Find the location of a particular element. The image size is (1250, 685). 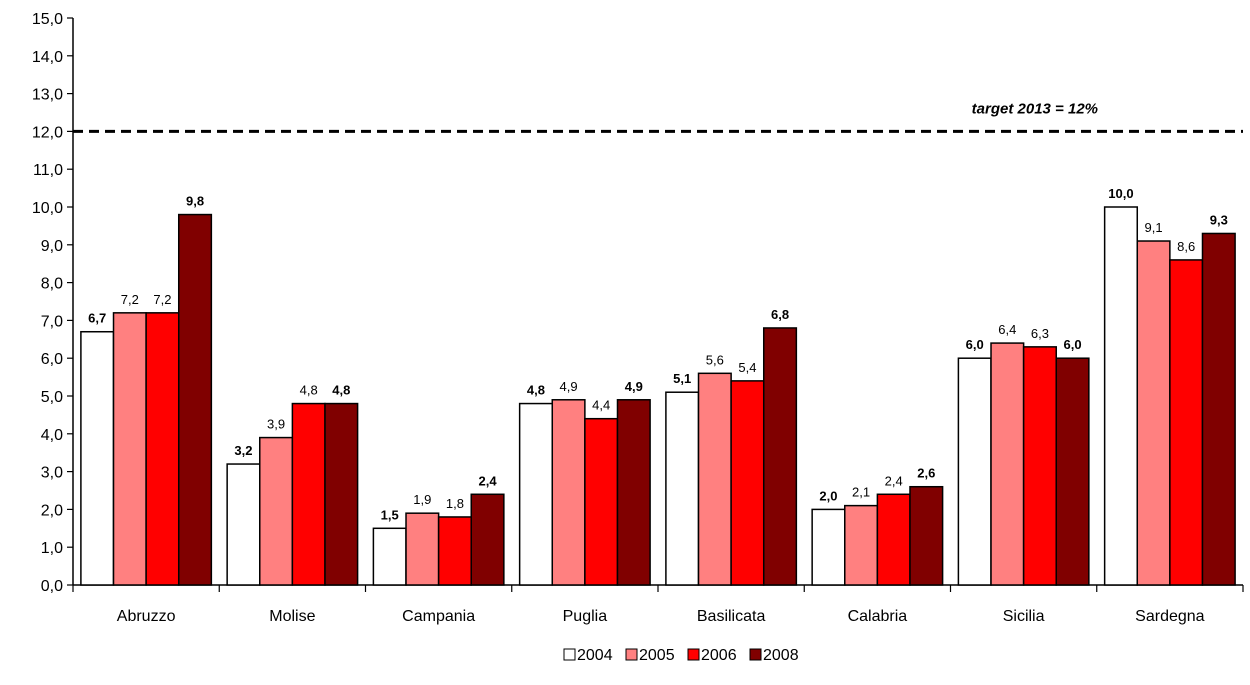

data-label: 10,0 is located at coordinates (1120, 193).